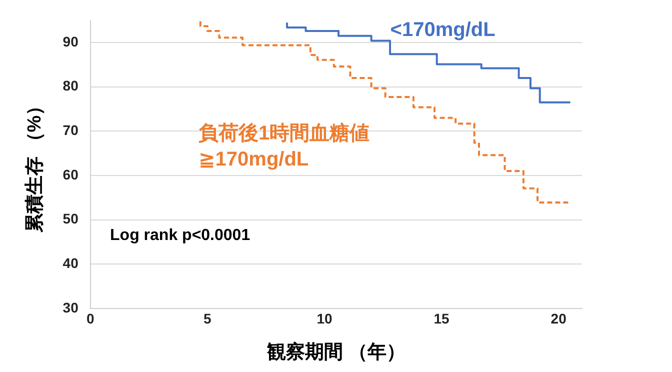 This screenshot has width=672, height=372. I want to click on x-tick-label: 15, so click(442, 318).